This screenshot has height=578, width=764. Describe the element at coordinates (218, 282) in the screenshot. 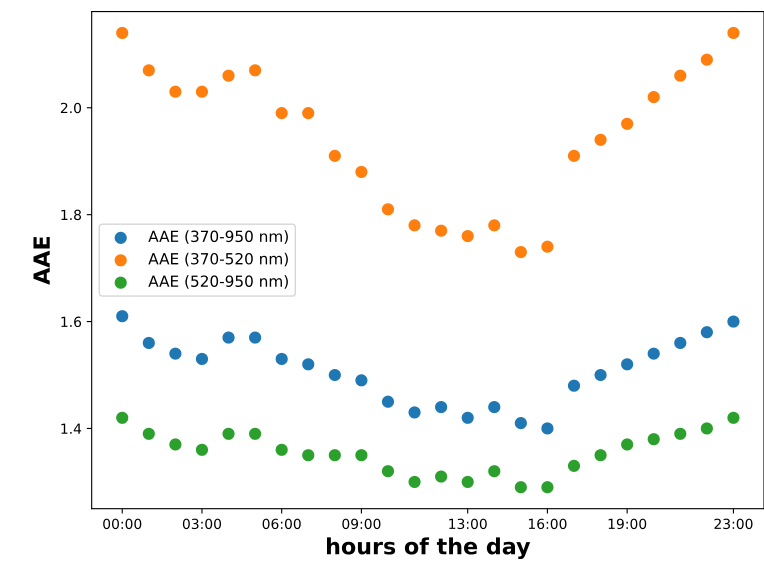

I see `legend-label: AAE (520-950 nm)` at that location.